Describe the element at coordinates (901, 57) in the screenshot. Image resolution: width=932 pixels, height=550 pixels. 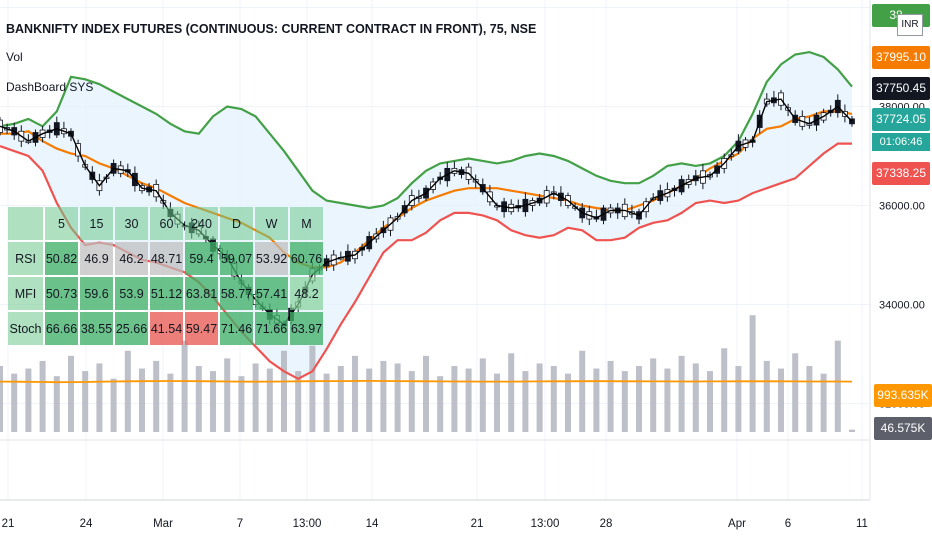
I see `price-tag: 37995.10` at that location.